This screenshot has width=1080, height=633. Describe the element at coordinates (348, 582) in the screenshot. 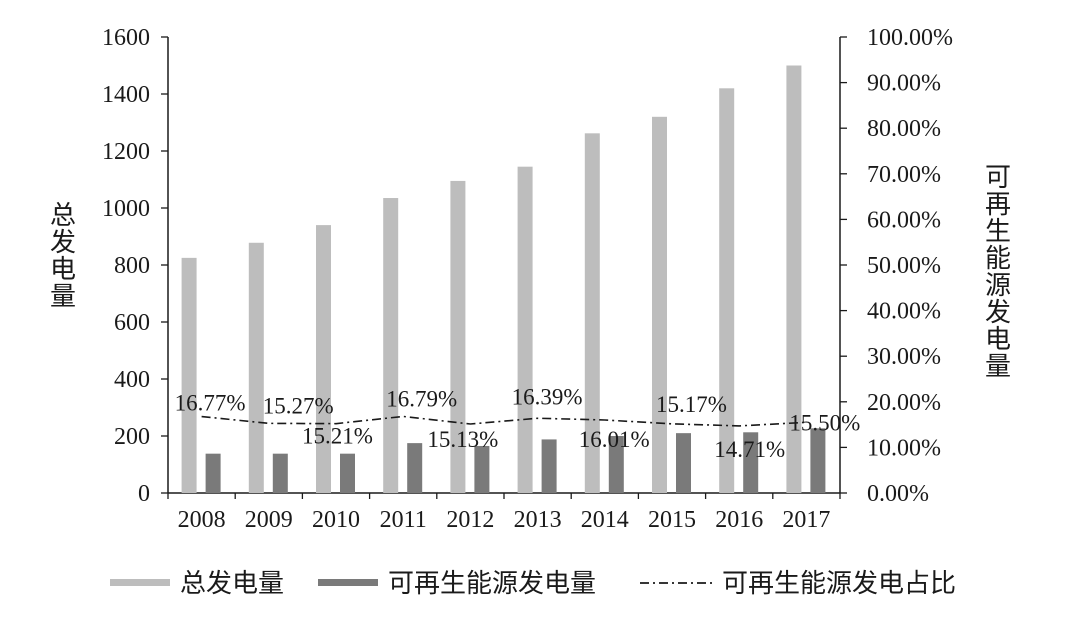

I see `legend-swatch-renewable` at that location.